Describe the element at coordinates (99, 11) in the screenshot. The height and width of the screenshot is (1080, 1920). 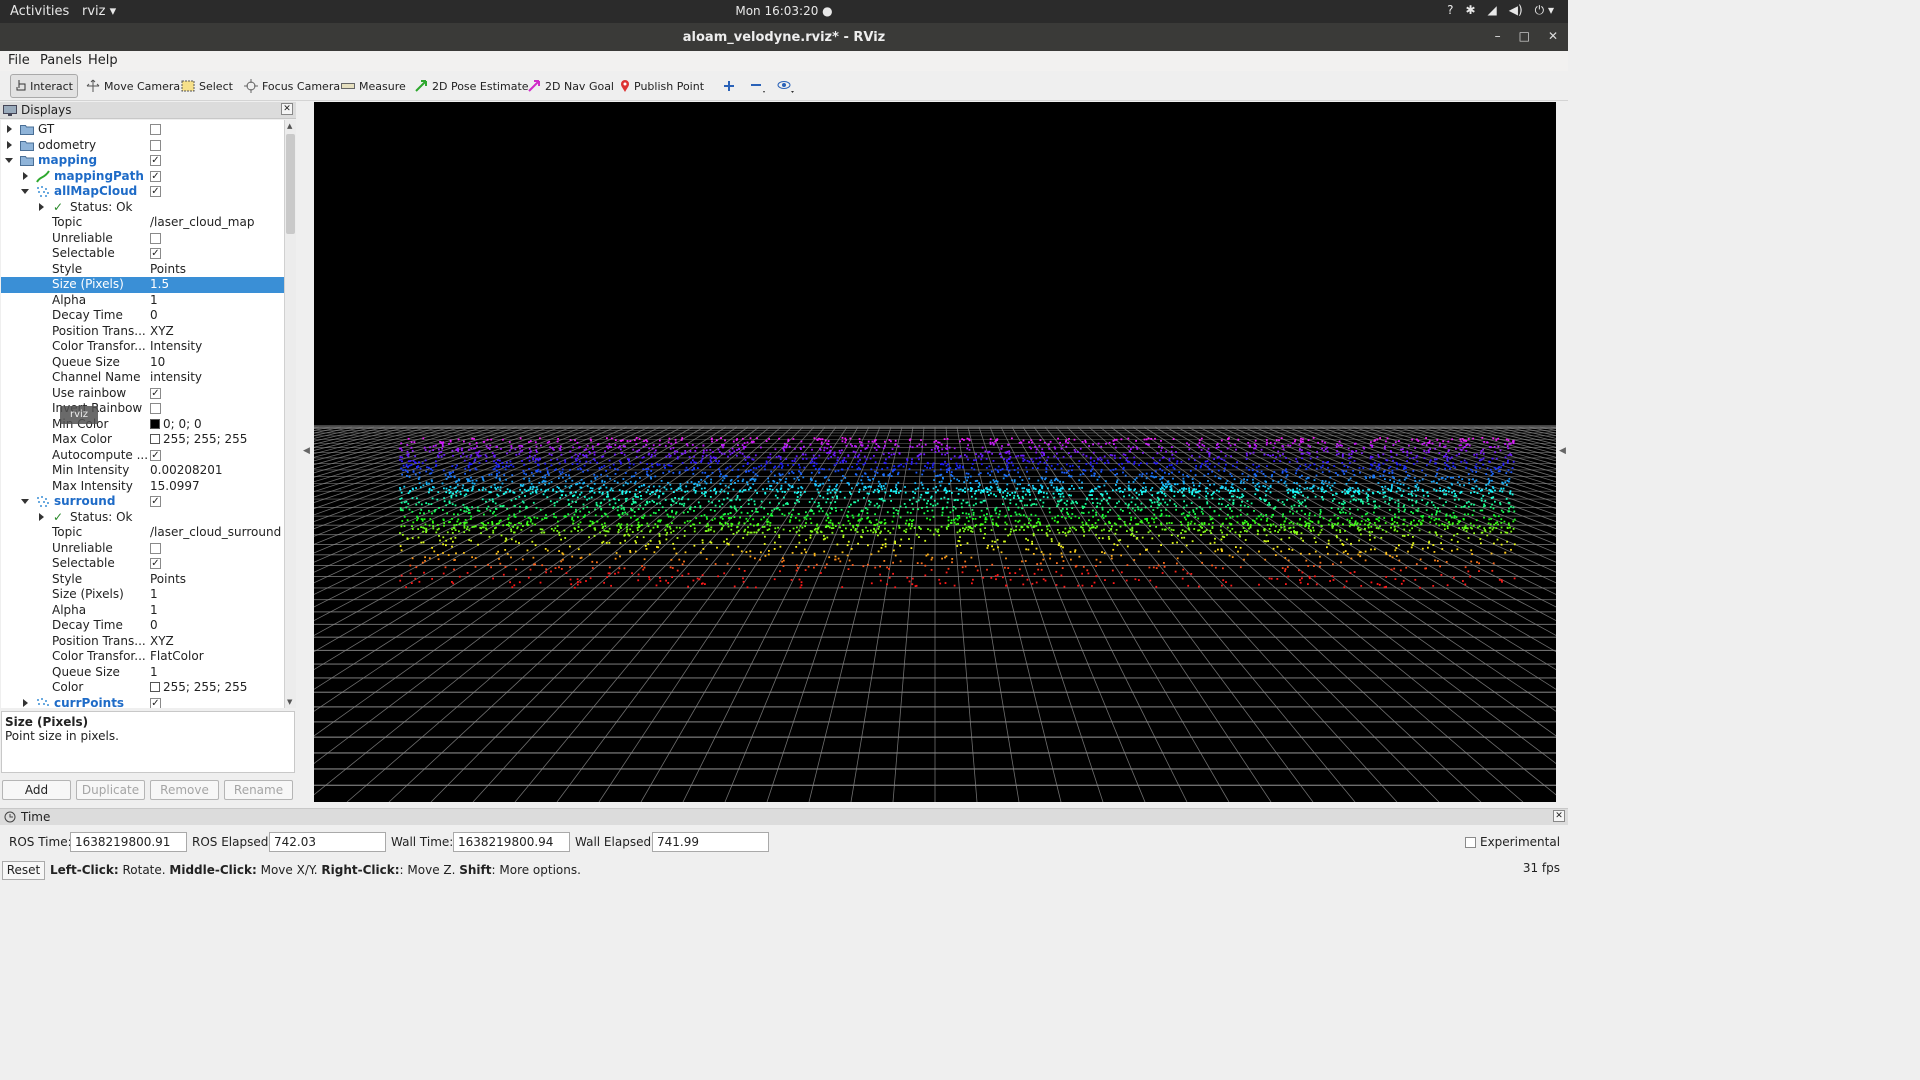
I see `app-menu: rviz ▾` at that location.